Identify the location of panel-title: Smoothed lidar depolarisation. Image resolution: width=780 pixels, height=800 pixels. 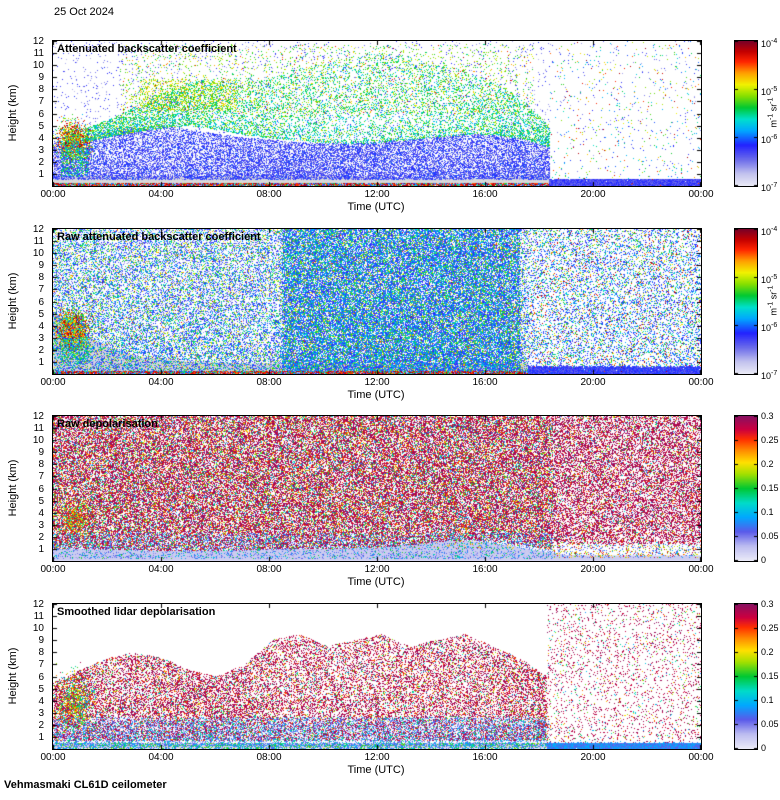
(136, 612).